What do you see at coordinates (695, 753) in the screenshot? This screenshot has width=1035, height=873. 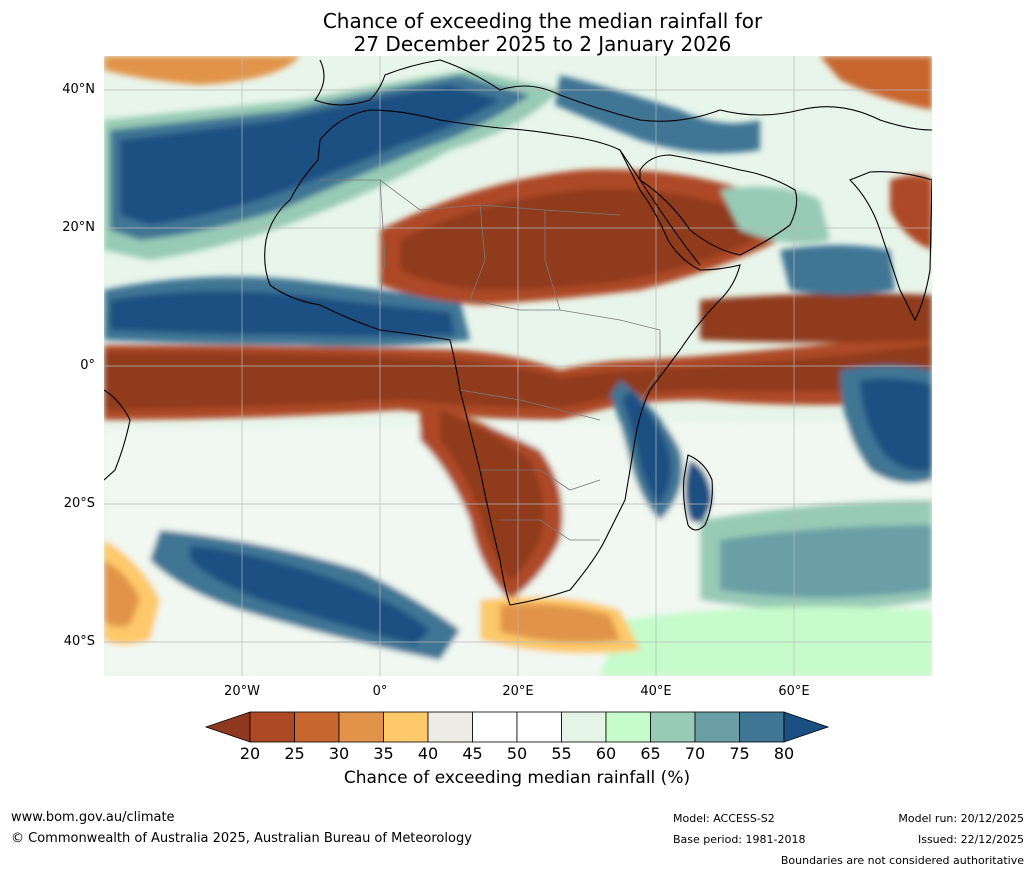 I see `colorbar-tick-label: 70` at bounding box center [695, 753].